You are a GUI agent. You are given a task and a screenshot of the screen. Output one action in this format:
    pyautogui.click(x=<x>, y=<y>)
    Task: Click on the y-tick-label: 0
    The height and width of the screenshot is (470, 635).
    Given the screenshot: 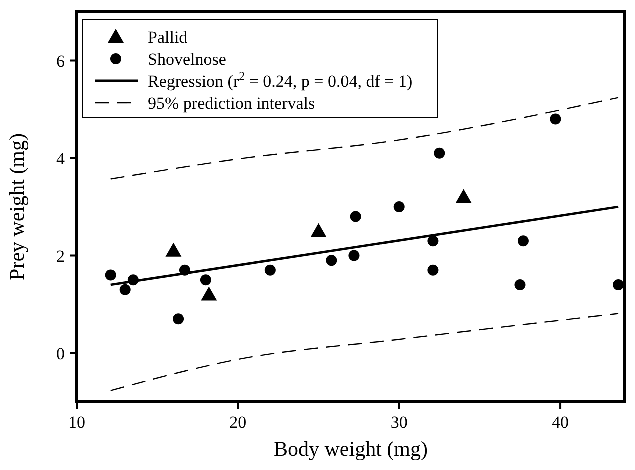 What is the action you would take?
    pyautogui.click(x=60, y=354)
    